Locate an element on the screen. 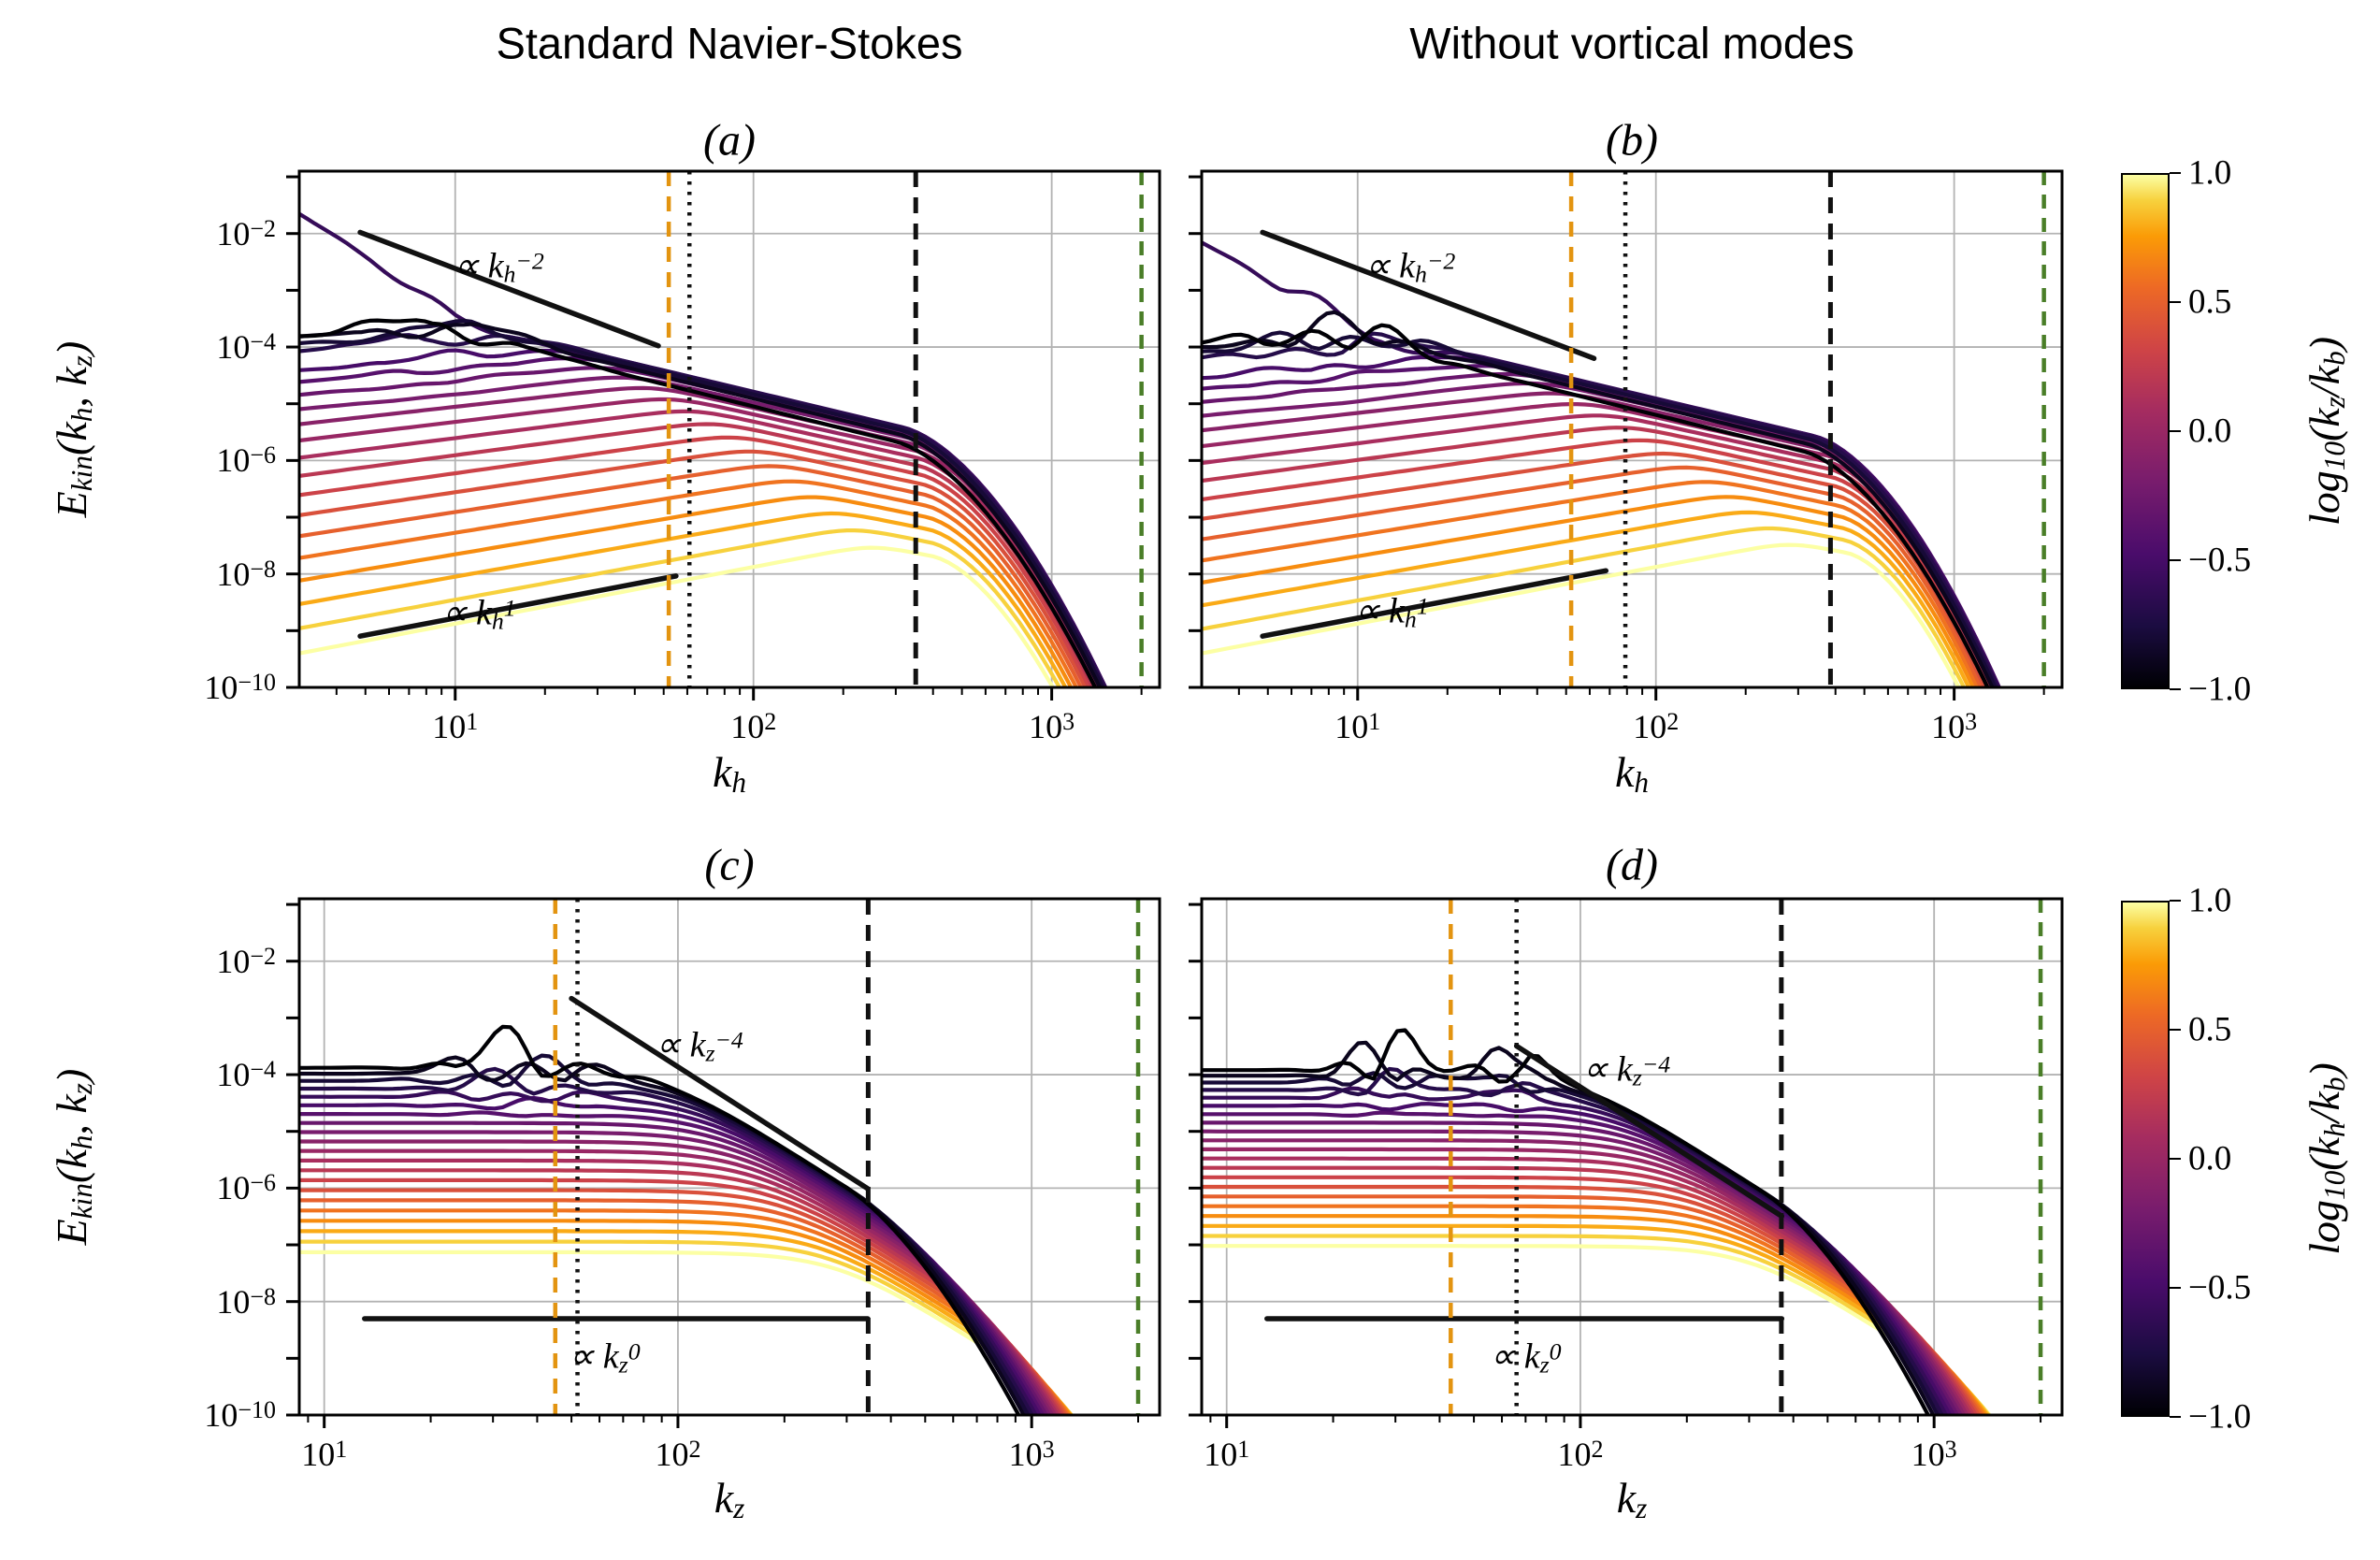 The width and height of the screenshot is (2380, 1560). colorbar-bottom is located at coordinates (2145, 1159).